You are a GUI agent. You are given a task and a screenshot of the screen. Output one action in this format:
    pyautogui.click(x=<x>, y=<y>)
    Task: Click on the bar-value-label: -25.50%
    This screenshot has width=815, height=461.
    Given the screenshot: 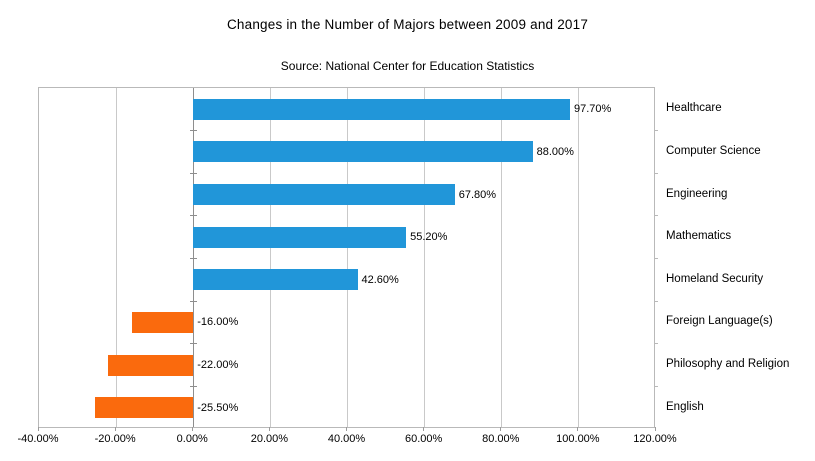 What is the action you would take?
    pyautogui.click(x=218, y=407)
    